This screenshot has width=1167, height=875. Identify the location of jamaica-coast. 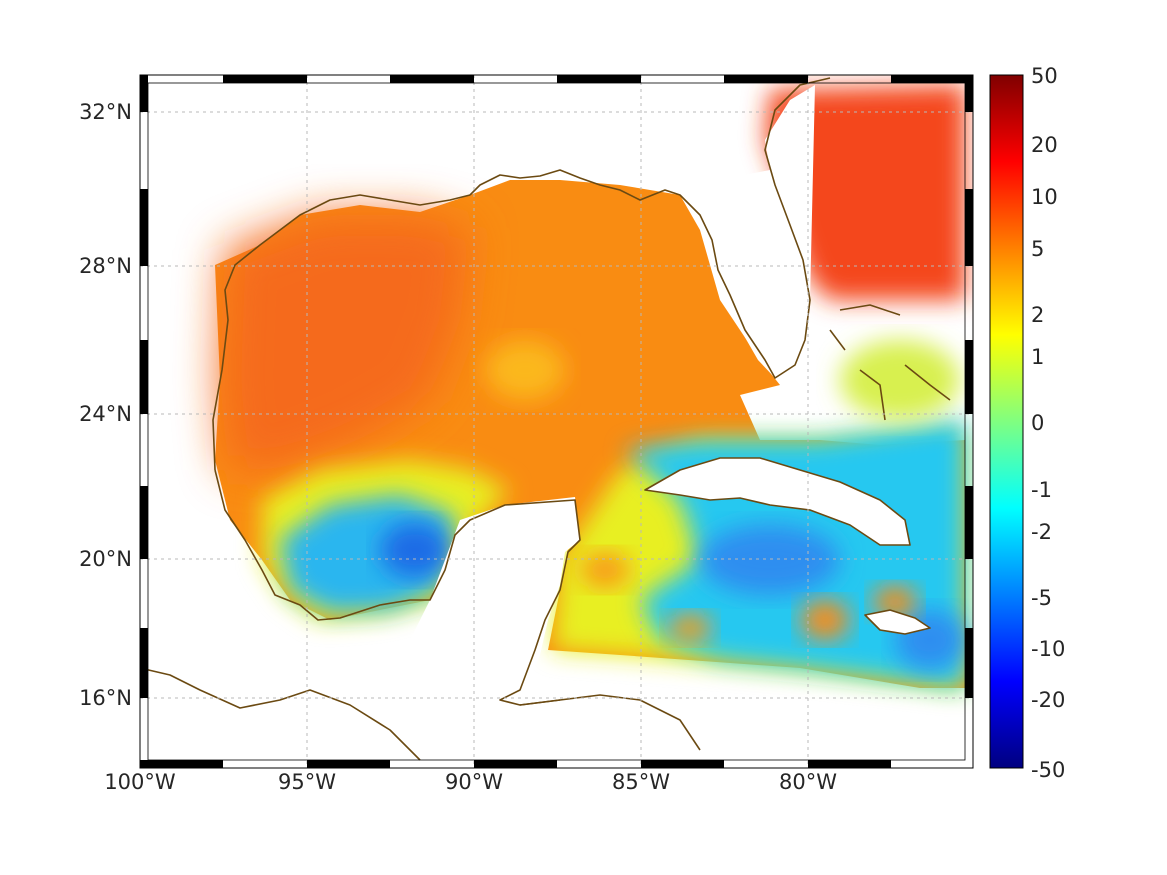
(897, 622).